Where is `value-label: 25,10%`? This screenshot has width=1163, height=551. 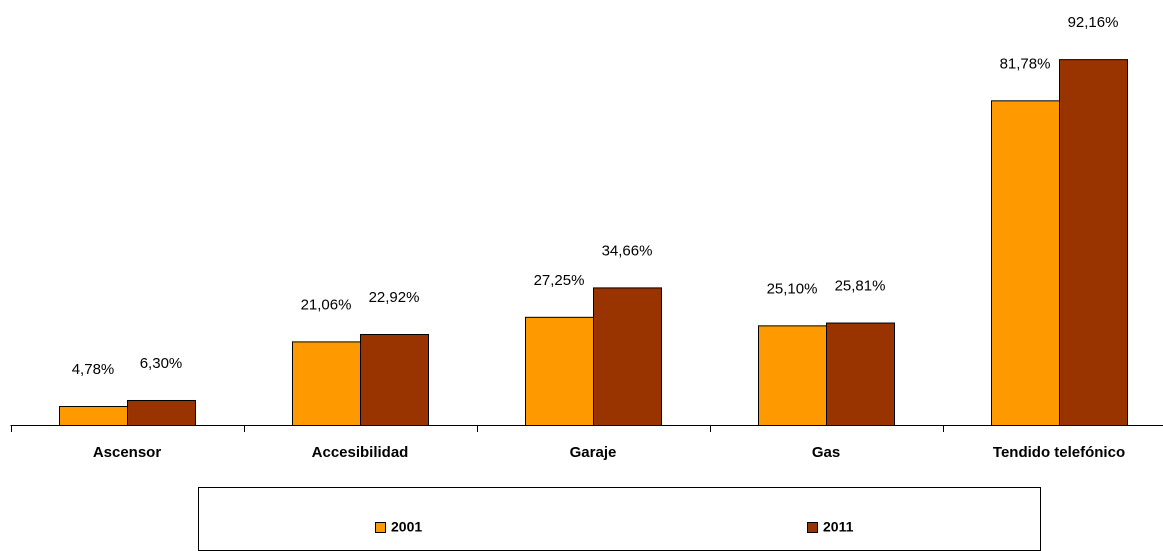
value-label: 25,10% is located at coordinates (792, 288).